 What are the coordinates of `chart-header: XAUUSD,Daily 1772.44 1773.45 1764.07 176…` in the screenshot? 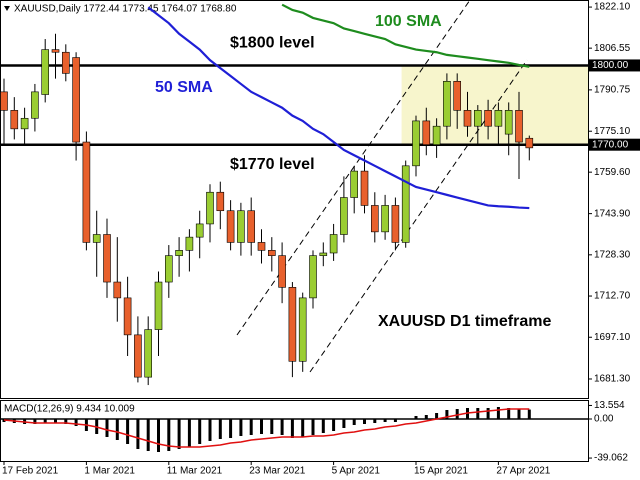 It's located at (125, 9).